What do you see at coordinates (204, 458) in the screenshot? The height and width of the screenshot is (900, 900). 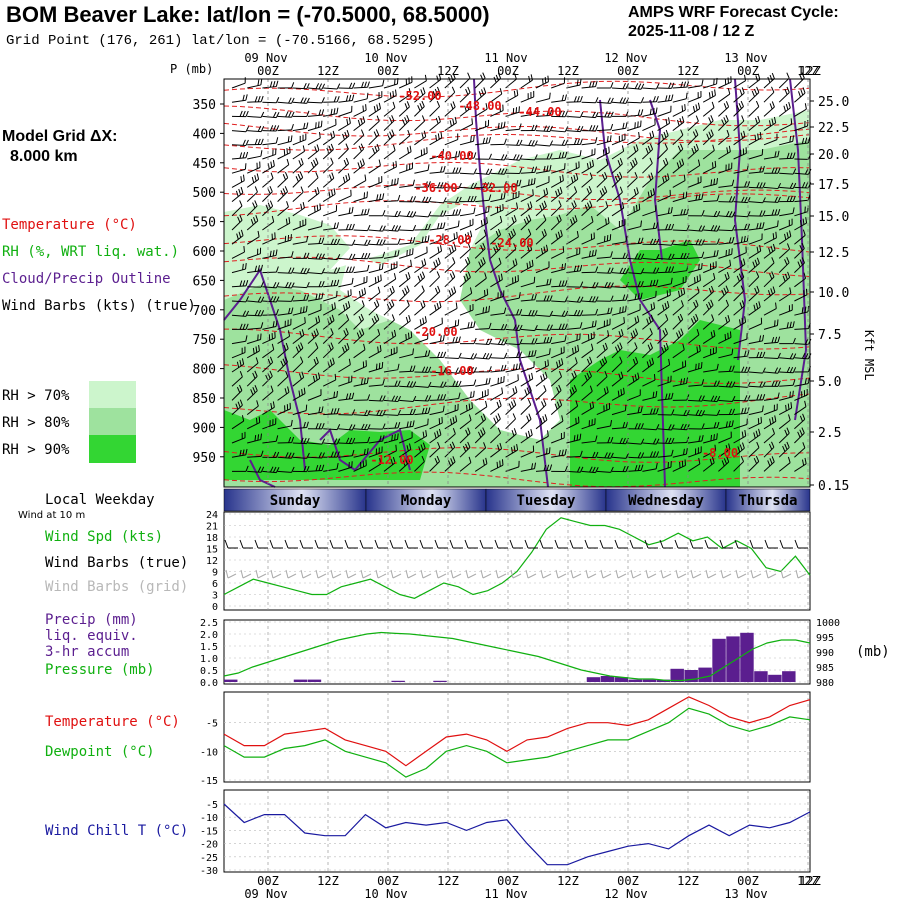 I see `pressure-tick-label: 950` at bounding box center [204, 458].